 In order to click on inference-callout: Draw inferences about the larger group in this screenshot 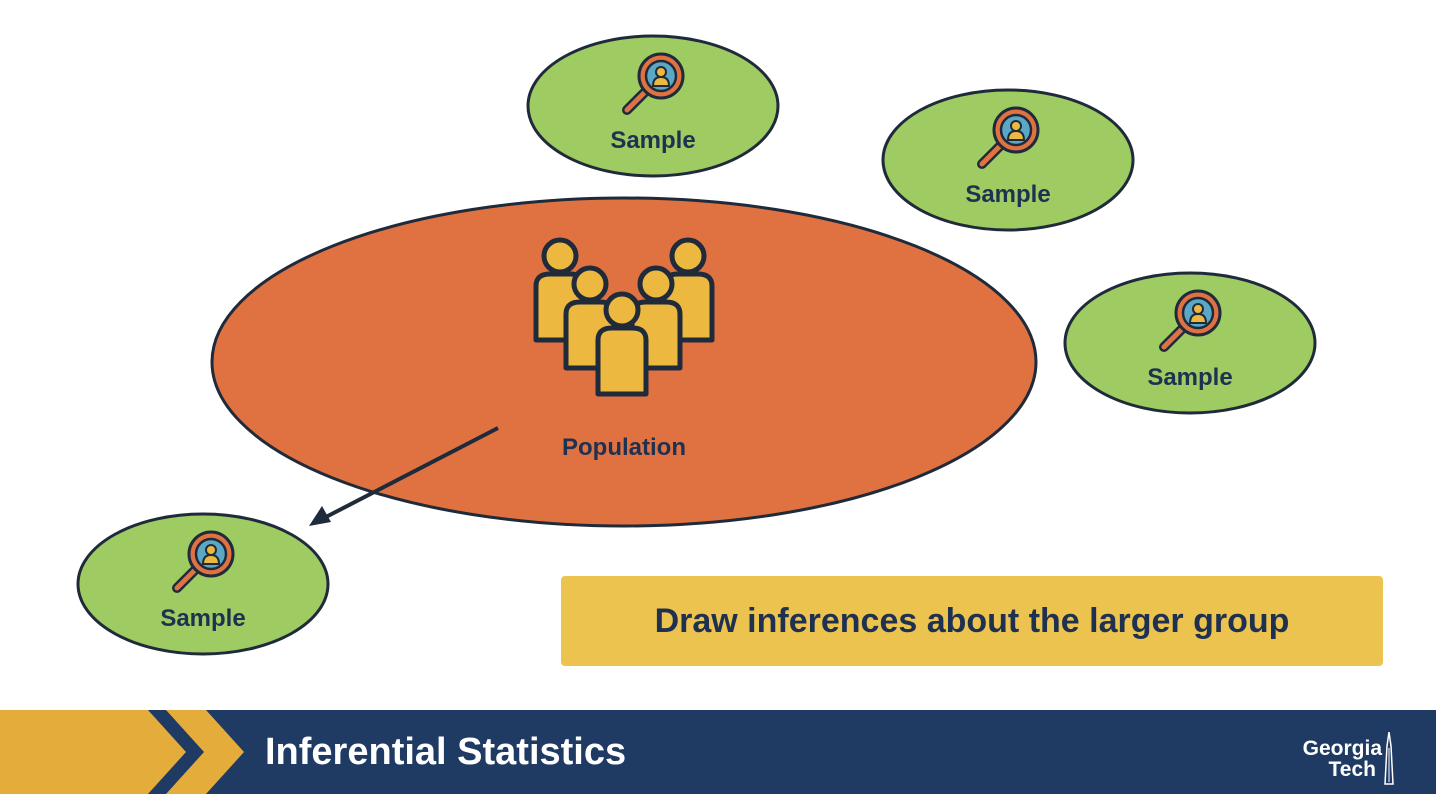, I will do `click(972, 621)`.